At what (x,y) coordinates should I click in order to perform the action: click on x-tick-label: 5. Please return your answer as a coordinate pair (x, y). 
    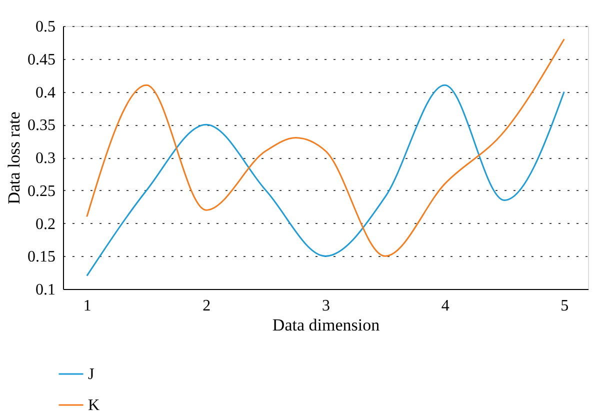
    Looking at the image, I should click on (564, 306).